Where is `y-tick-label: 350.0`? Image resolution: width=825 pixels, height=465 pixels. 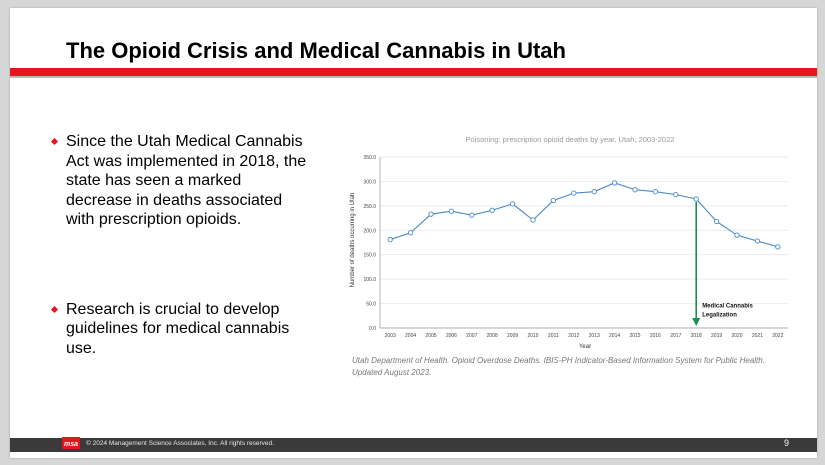
y-tick-label: 350.0 is located at coordinates (369, 158).